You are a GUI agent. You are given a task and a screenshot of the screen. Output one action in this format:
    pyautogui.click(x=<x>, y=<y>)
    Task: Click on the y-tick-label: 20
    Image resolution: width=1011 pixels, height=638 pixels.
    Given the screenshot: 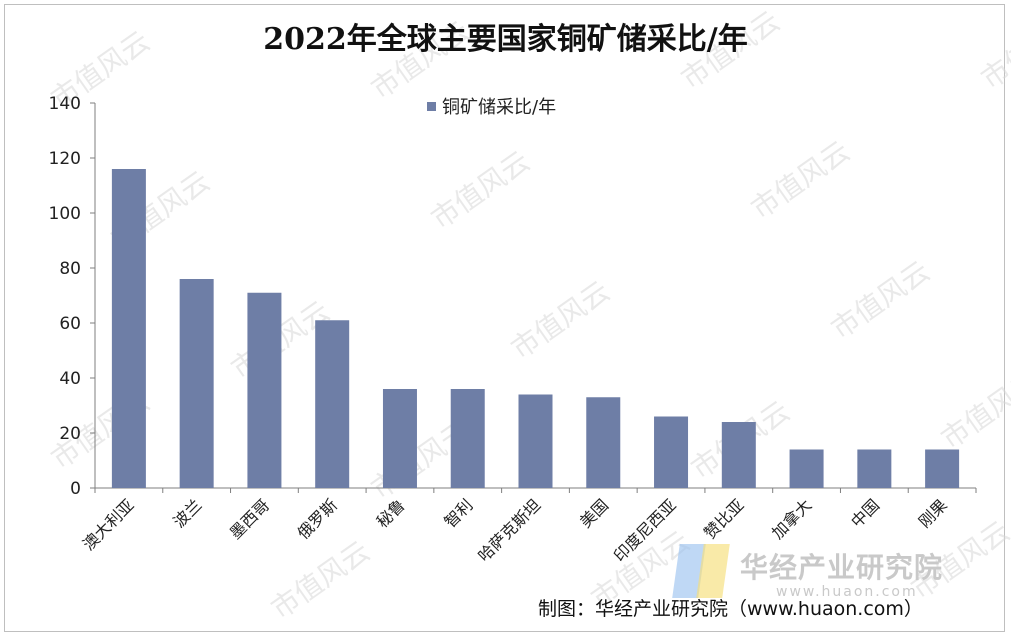 What is the action you would take?
    pyautogui.click(x=70, y=434)
    